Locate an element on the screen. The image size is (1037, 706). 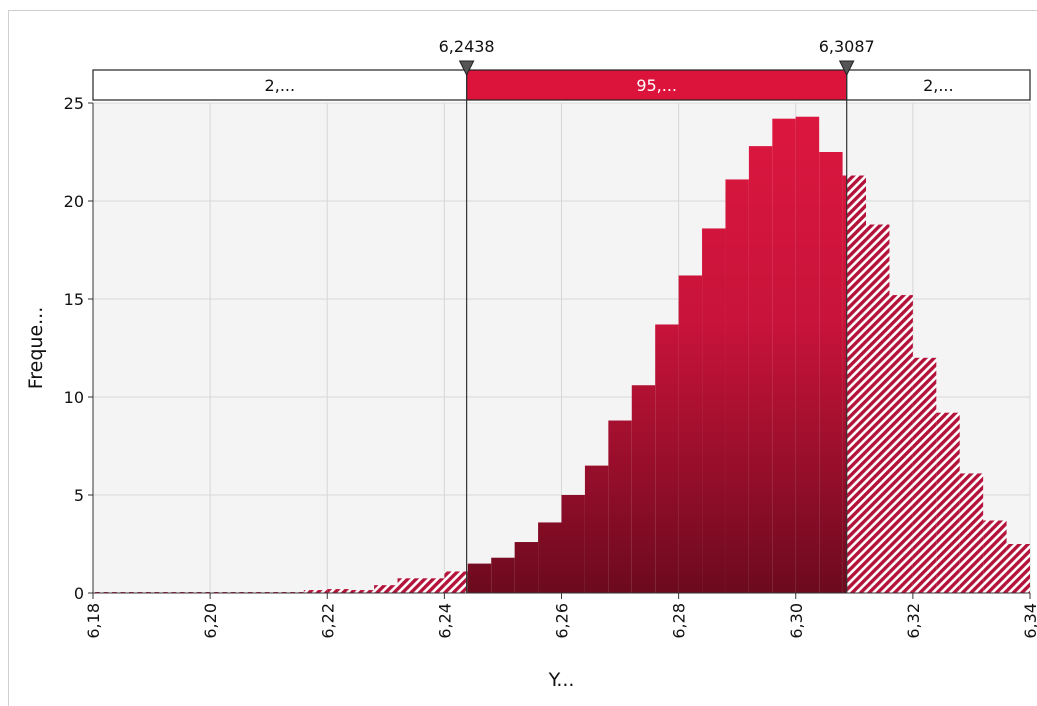
x-tick-label: 6,30 is located at coordinates (796, 621).